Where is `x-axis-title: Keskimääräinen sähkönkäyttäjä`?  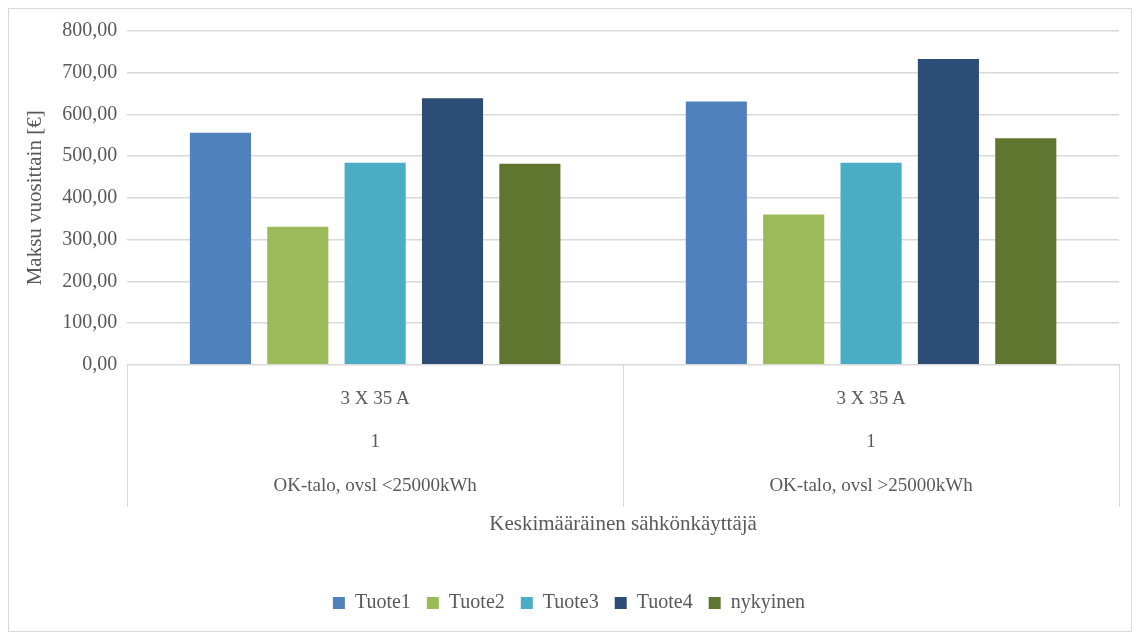 x-axis-title: Keskimääräinen sähkönkäyttäjä is located at coordinates (623, 522).